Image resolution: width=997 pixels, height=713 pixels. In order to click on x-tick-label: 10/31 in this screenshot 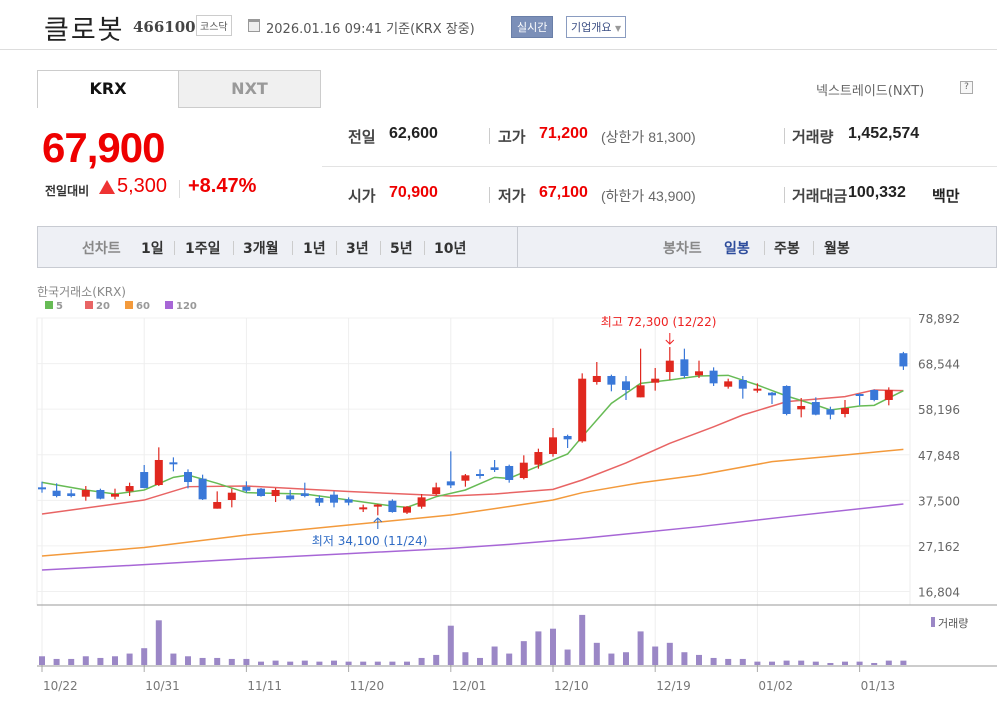, I will do `click(162, 686)`.